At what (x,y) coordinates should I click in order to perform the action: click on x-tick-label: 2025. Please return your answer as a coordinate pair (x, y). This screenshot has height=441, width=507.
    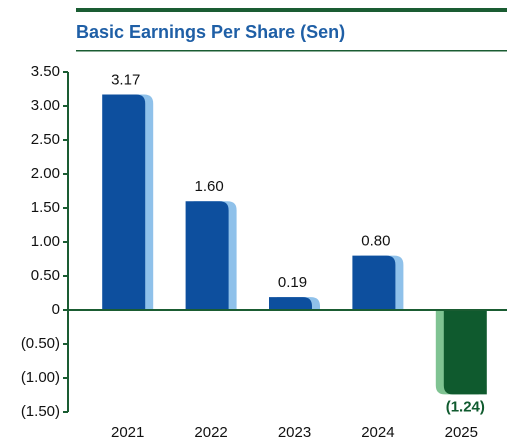
    Looking at the image, I should click on (461, 432).